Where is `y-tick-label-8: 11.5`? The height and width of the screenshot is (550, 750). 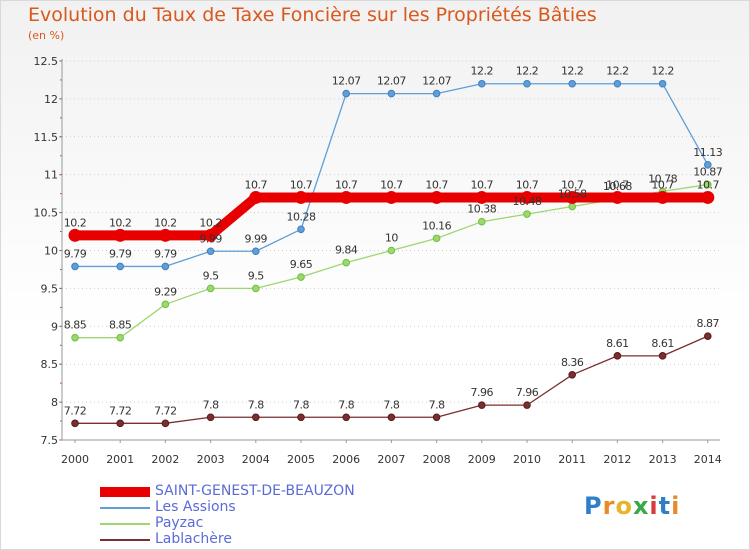 y-tick-label-8: 11.5 is located at coordinates (46, 137).